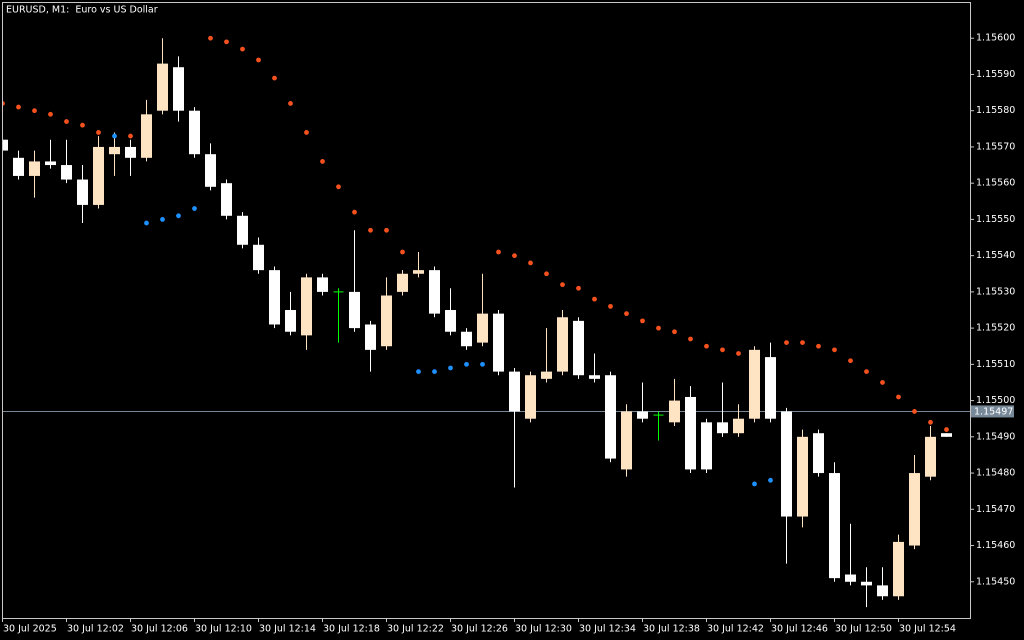 This screenshot has width=1024, height=640. What do you see at coordinates (159, 629) in the screenshot?
I see `x-tick-label: 30 Jul 12:06` at bounding box center [159, 629].